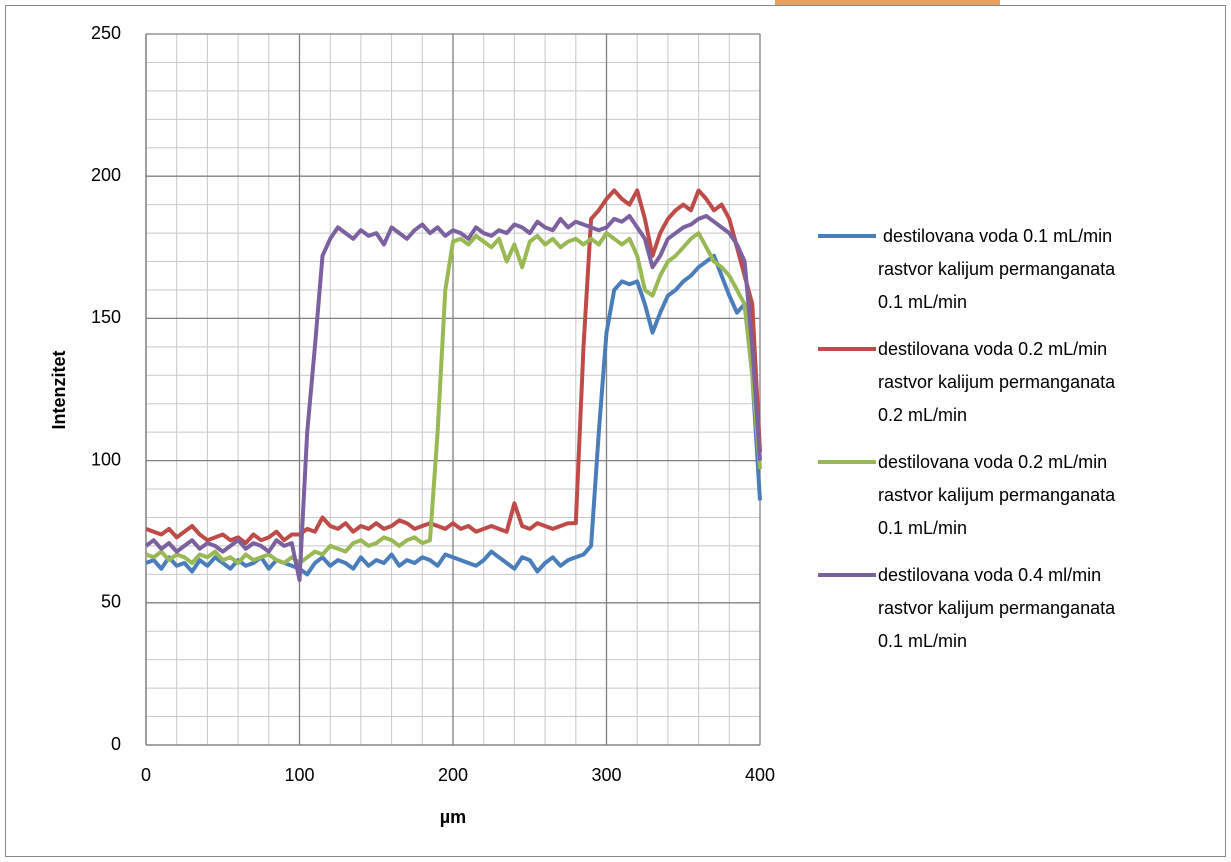  I want to click on decor-strip, so click(887, 2).